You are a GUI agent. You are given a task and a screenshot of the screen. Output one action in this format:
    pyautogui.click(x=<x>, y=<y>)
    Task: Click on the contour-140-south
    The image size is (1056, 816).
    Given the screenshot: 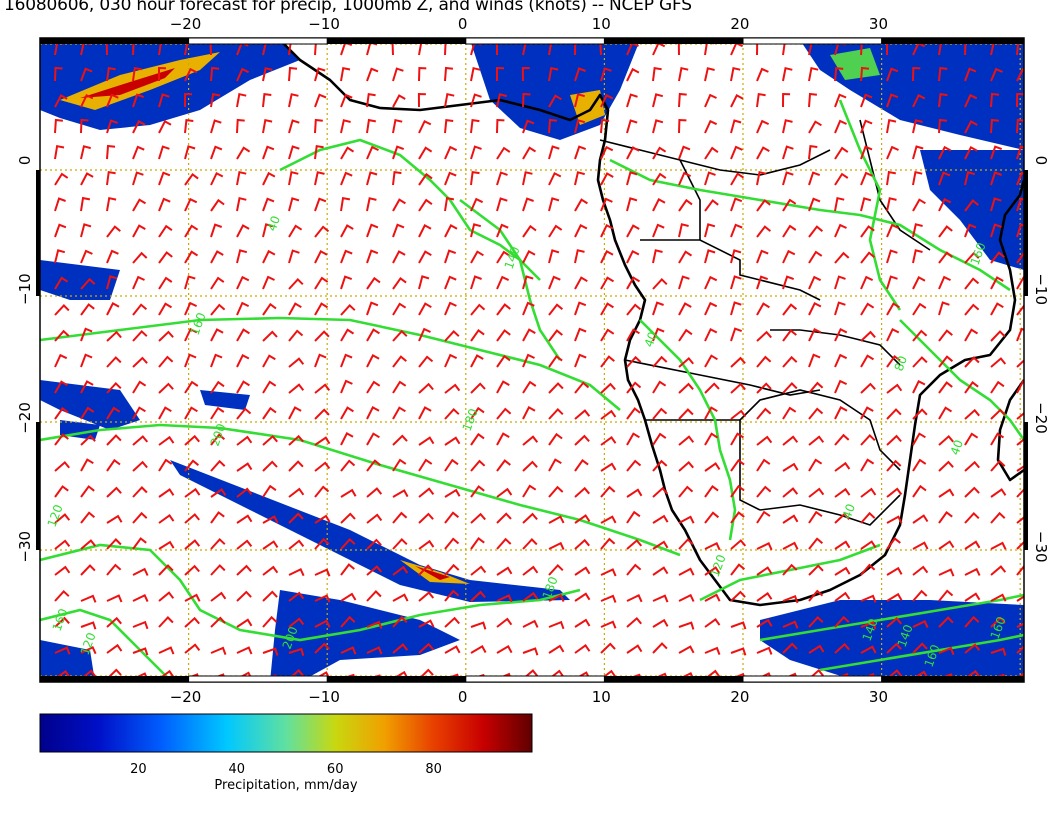 What is the action you would take?
    pyautogui.click(x=921, y=652)
    